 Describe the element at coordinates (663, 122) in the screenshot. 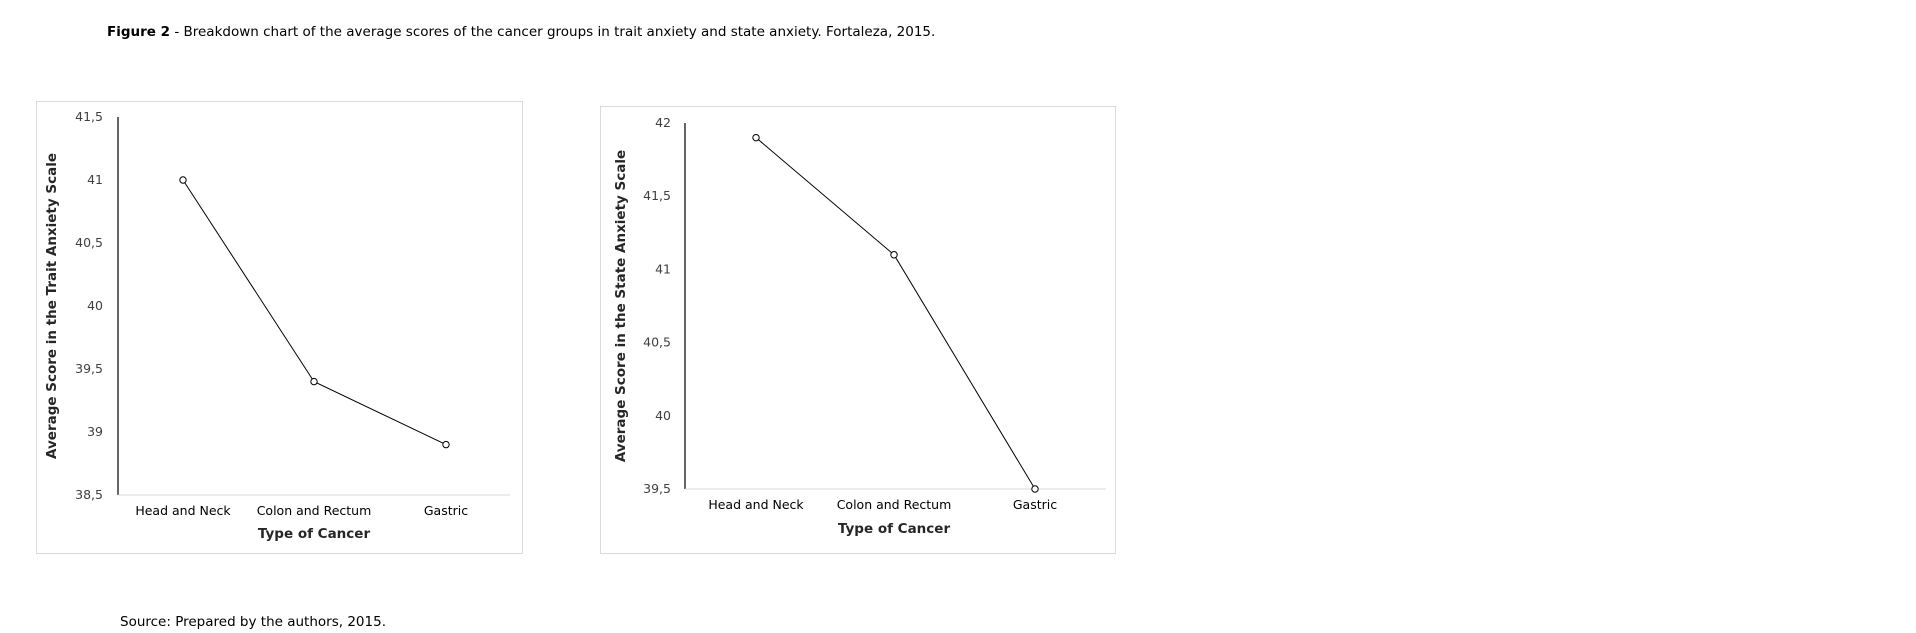

I see `y-tick-label: 42` at that location.